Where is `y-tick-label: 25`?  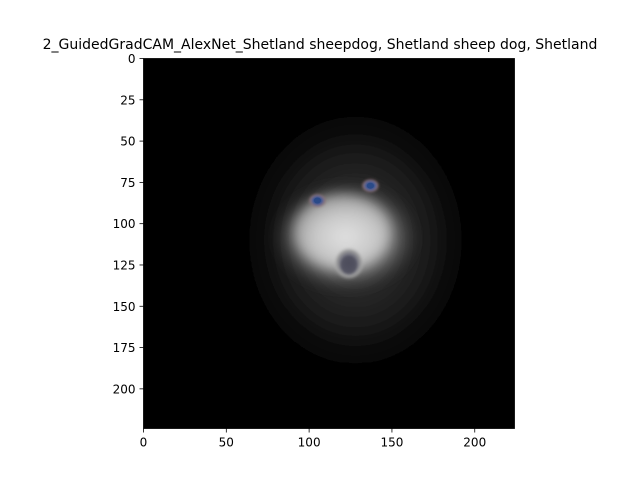 y-tick-label: 25 is located at coordinates (127, 100).